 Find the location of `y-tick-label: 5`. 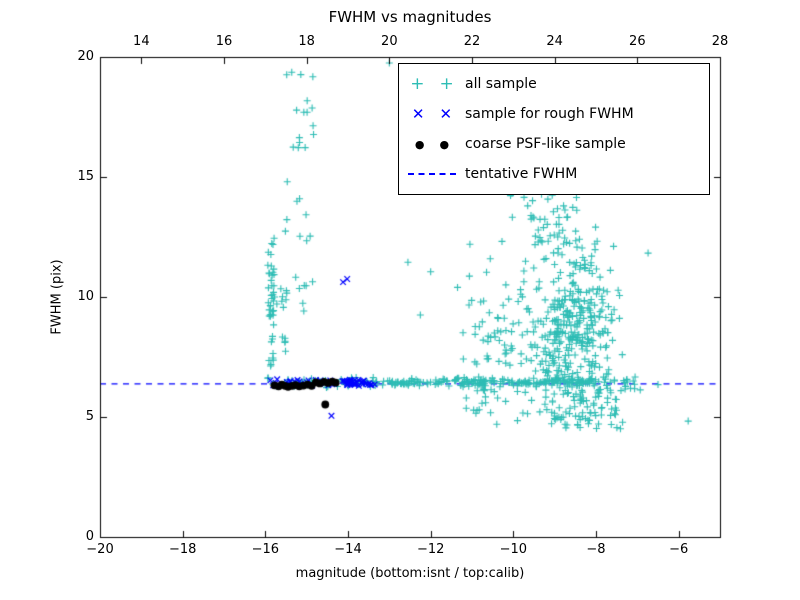

y-tick-label: 5 is located at coordinates (89, 416).